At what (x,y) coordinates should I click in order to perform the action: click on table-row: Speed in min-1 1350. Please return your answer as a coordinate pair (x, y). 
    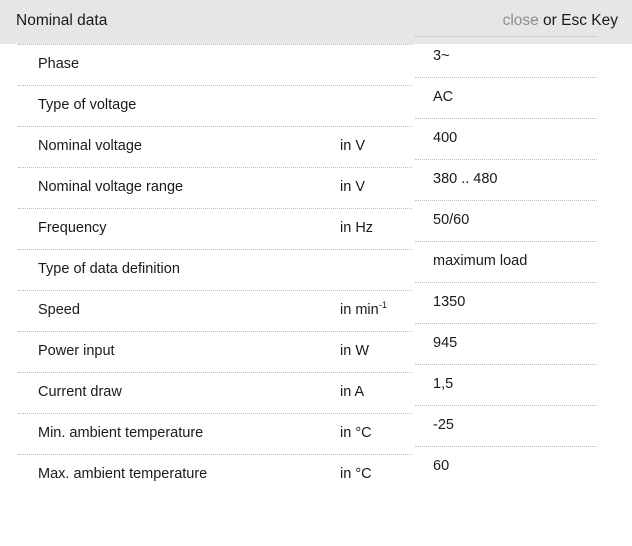
    Looking at the image, I should click on (316, 306).